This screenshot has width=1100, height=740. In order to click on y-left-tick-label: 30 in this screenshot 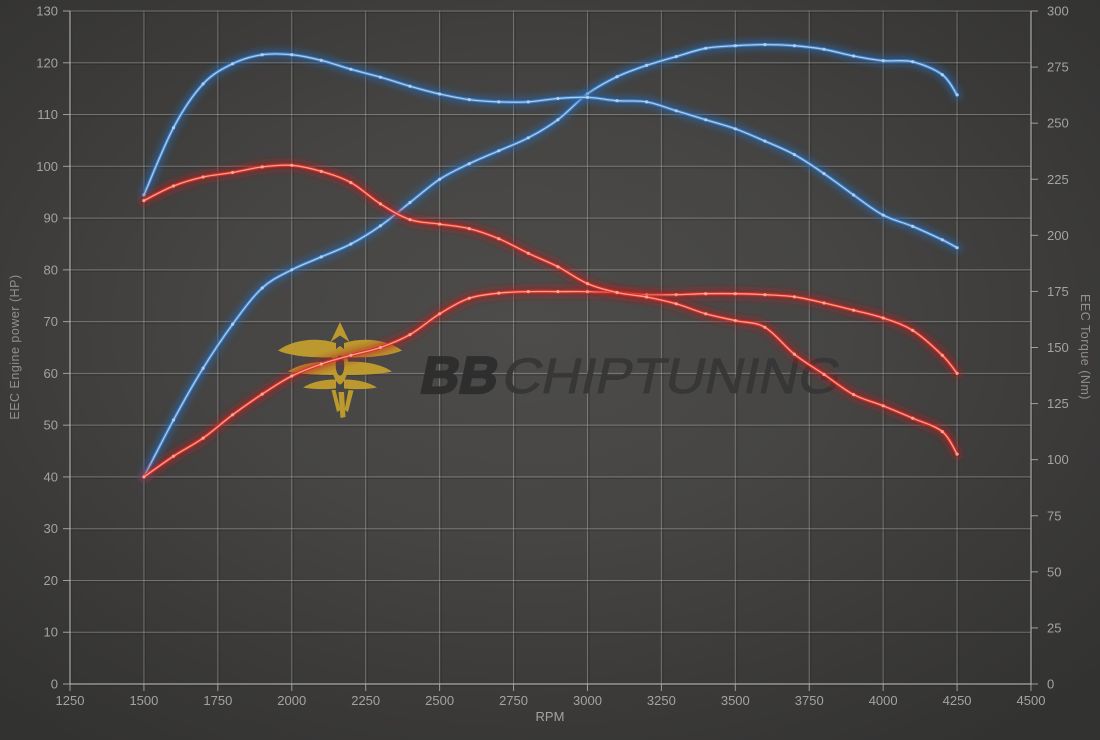, I will do `click(51, 528)`.